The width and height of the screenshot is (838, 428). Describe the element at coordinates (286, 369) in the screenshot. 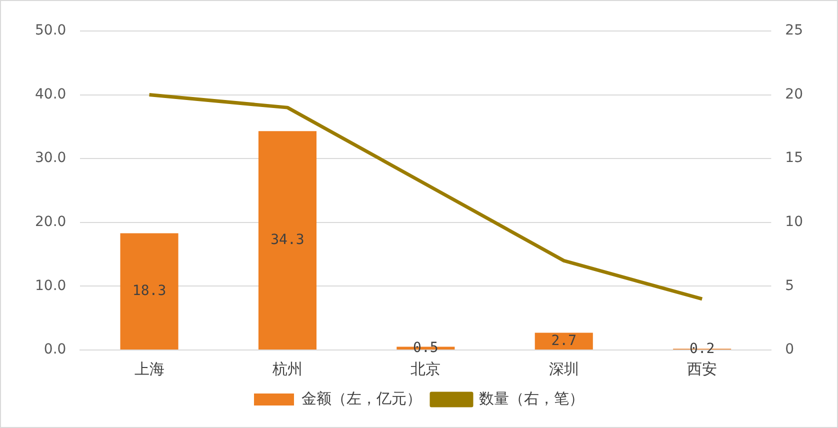

I see `x-tick-label: 杭州` at that location.